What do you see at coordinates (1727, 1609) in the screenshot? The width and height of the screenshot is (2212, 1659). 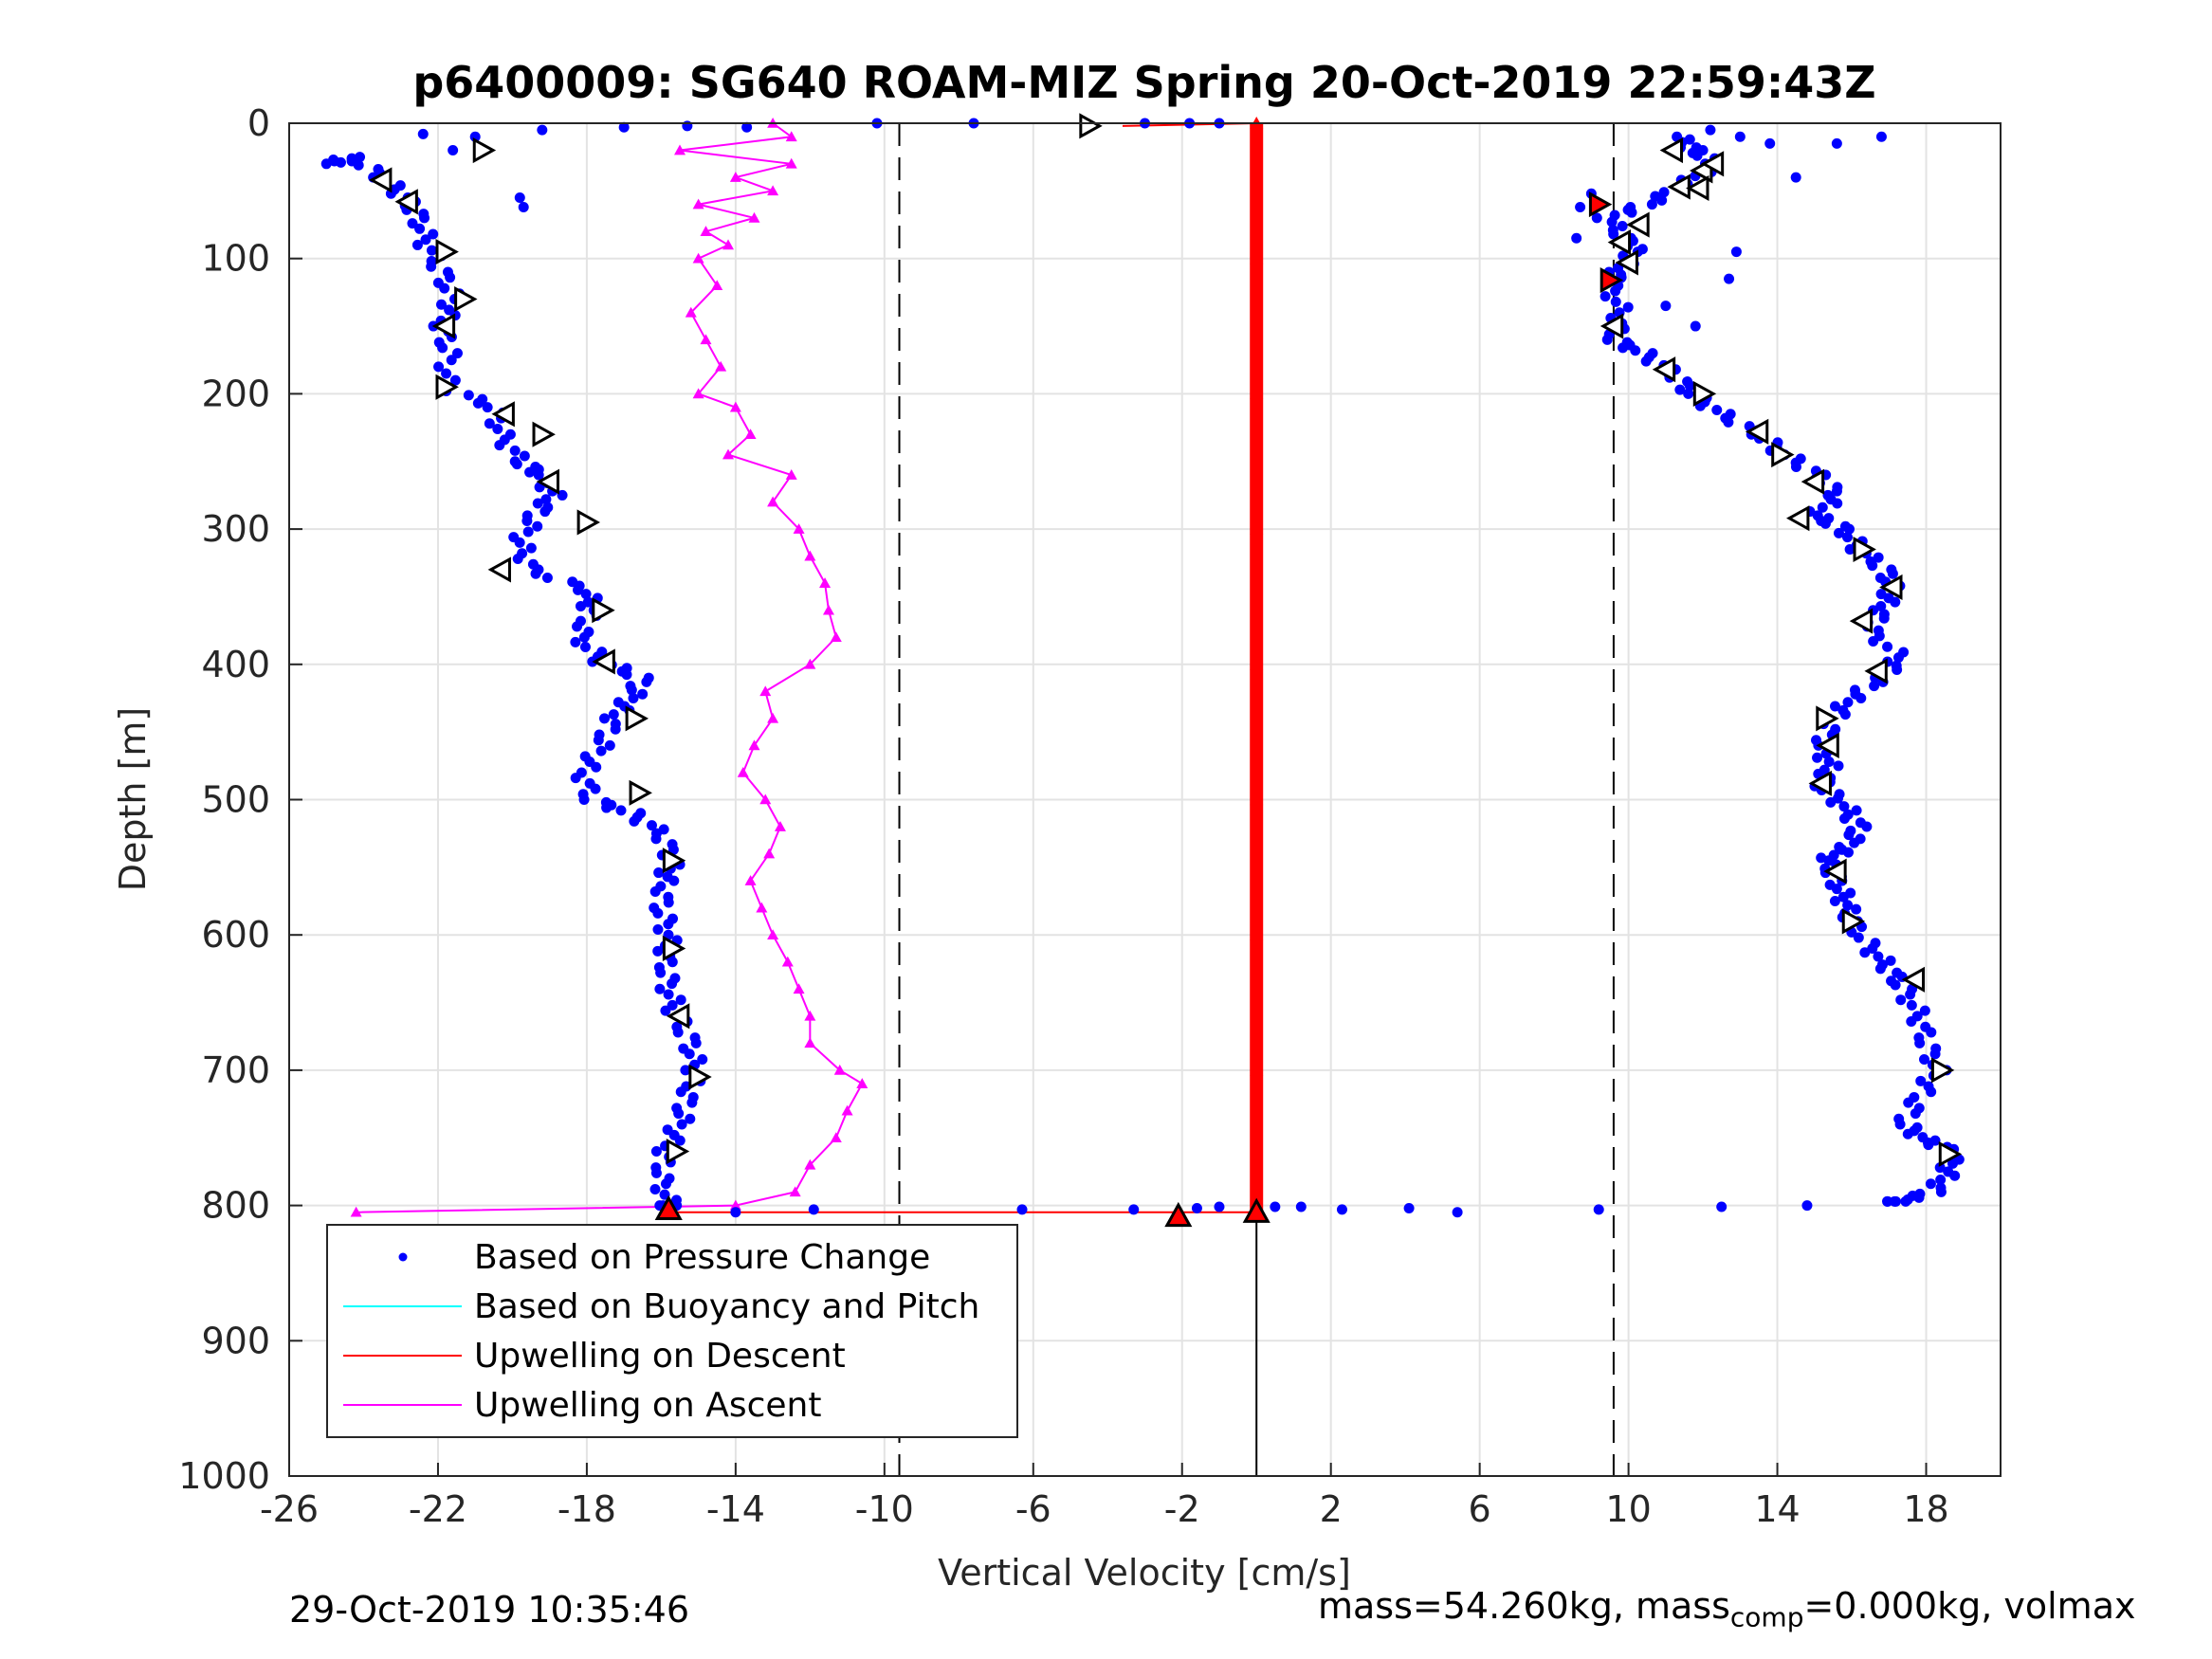 I see `footer-mass-info: mass=54.260kg, masscomp=0.000kg, volmax` at bounding box center [1727, 1609].